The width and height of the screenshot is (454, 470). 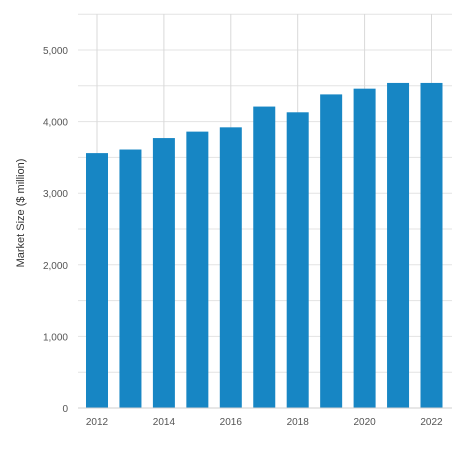 I want to click on x-tick-label: 2020, so click(x=364, y=422).